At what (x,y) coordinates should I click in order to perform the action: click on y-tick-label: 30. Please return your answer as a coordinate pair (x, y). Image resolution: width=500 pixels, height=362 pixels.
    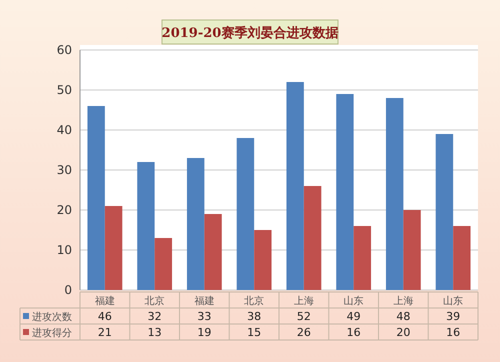
    Looking at the image, I should click on (64, 170).